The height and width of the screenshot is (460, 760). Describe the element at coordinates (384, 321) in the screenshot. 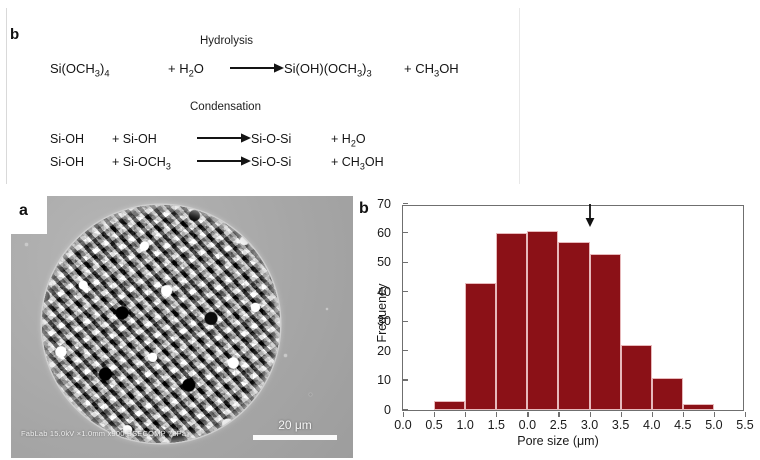

I see `y-axis-tick-label: 30` at that location.